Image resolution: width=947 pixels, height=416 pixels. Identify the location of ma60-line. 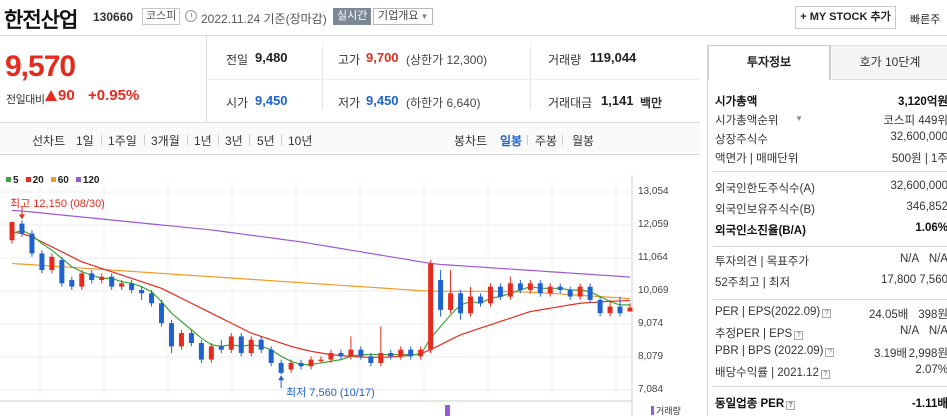
(321, 281).